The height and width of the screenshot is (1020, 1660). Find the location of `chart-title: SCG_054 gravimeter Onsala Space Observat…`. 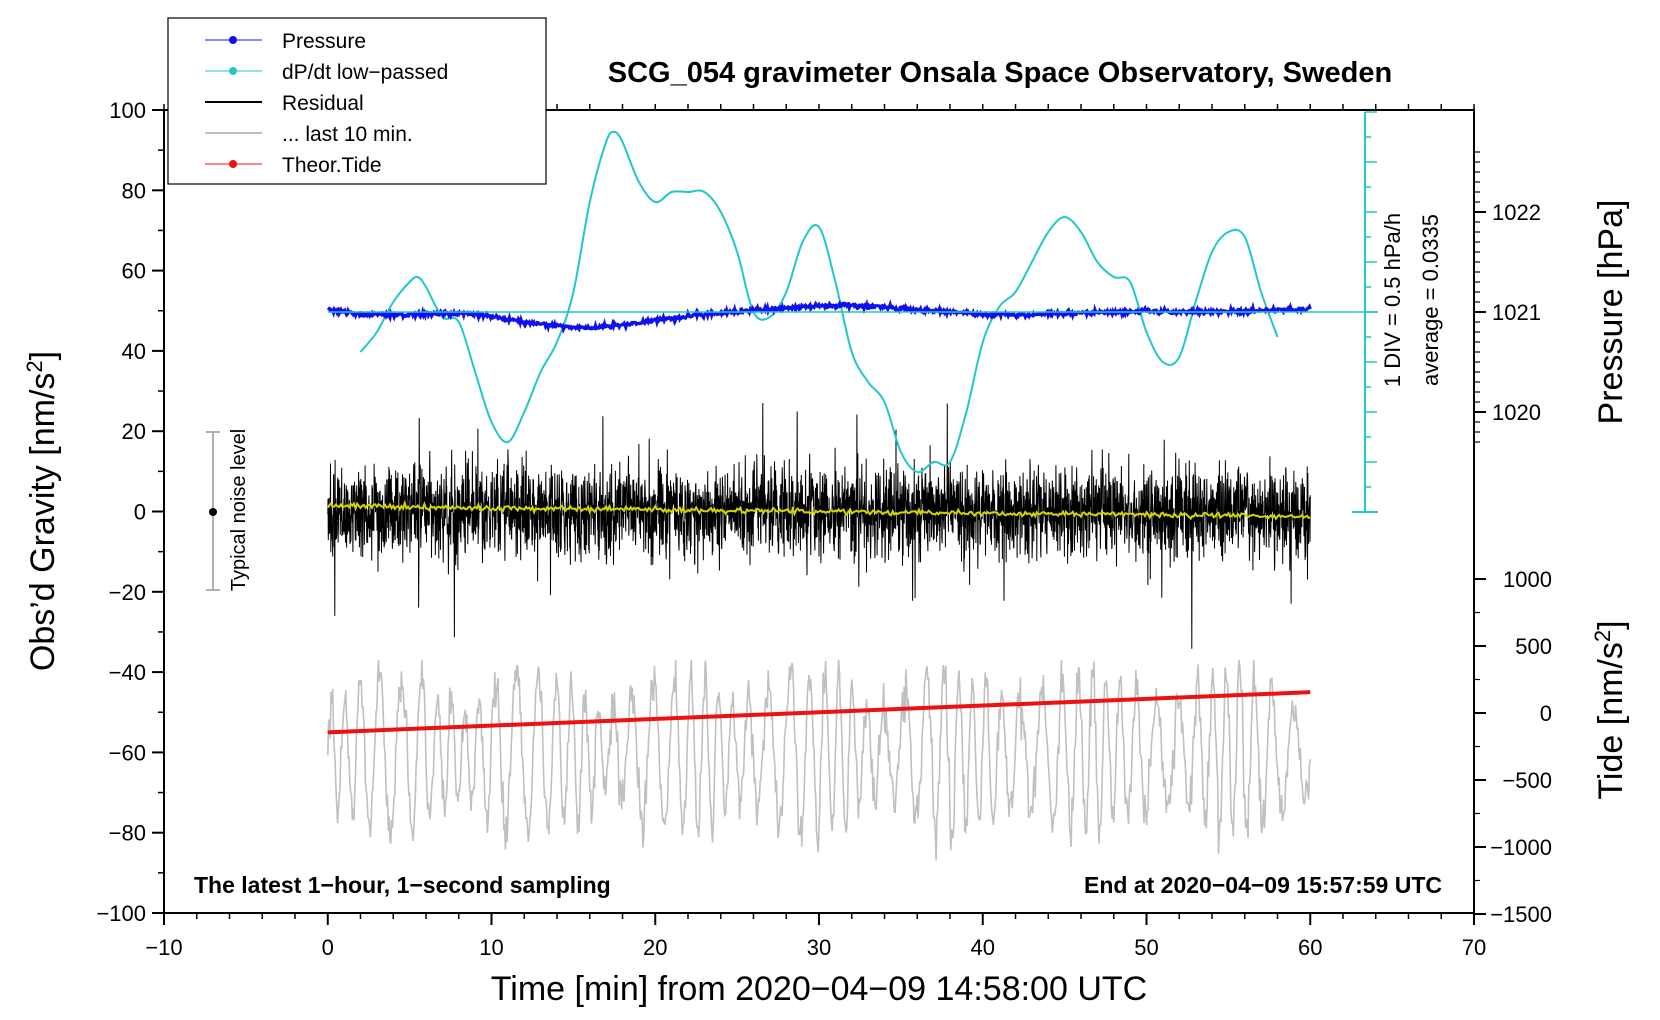

chart-title: SCG_054 gravimeter Onsala Space Observat… is located at coordinates (1000, 73).